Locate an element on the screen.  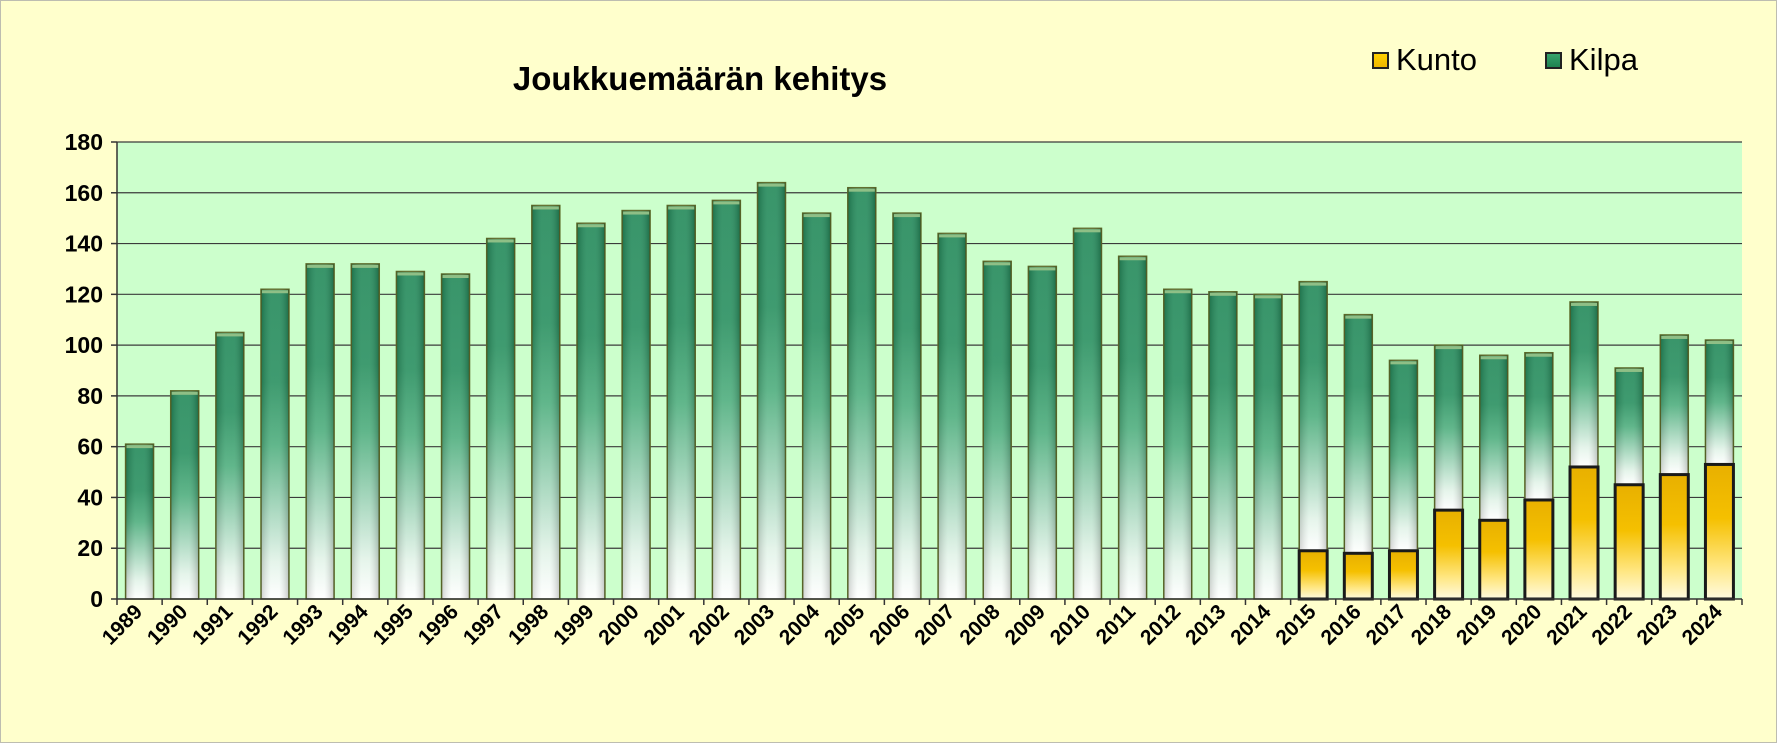
bar-kilpa-shade-2024 is located at coordinates (1719, 402).